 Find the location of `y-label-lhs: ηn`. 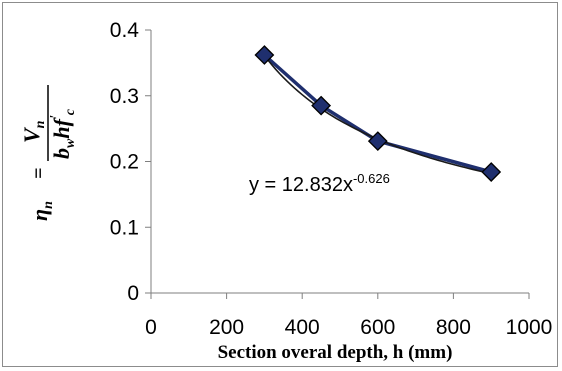

y-label-lhs: ηn is located at coordinates (41, 211).